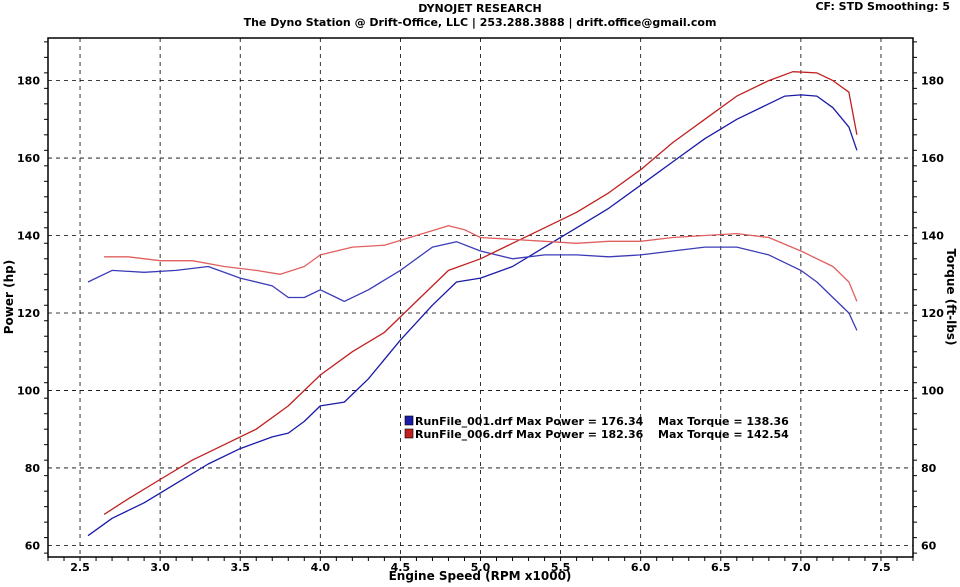  What do you see at coordinates (464, 434) in the screenshot?
I see `legend-file: RunFile_006.drf` at bounding box center [464, 434].